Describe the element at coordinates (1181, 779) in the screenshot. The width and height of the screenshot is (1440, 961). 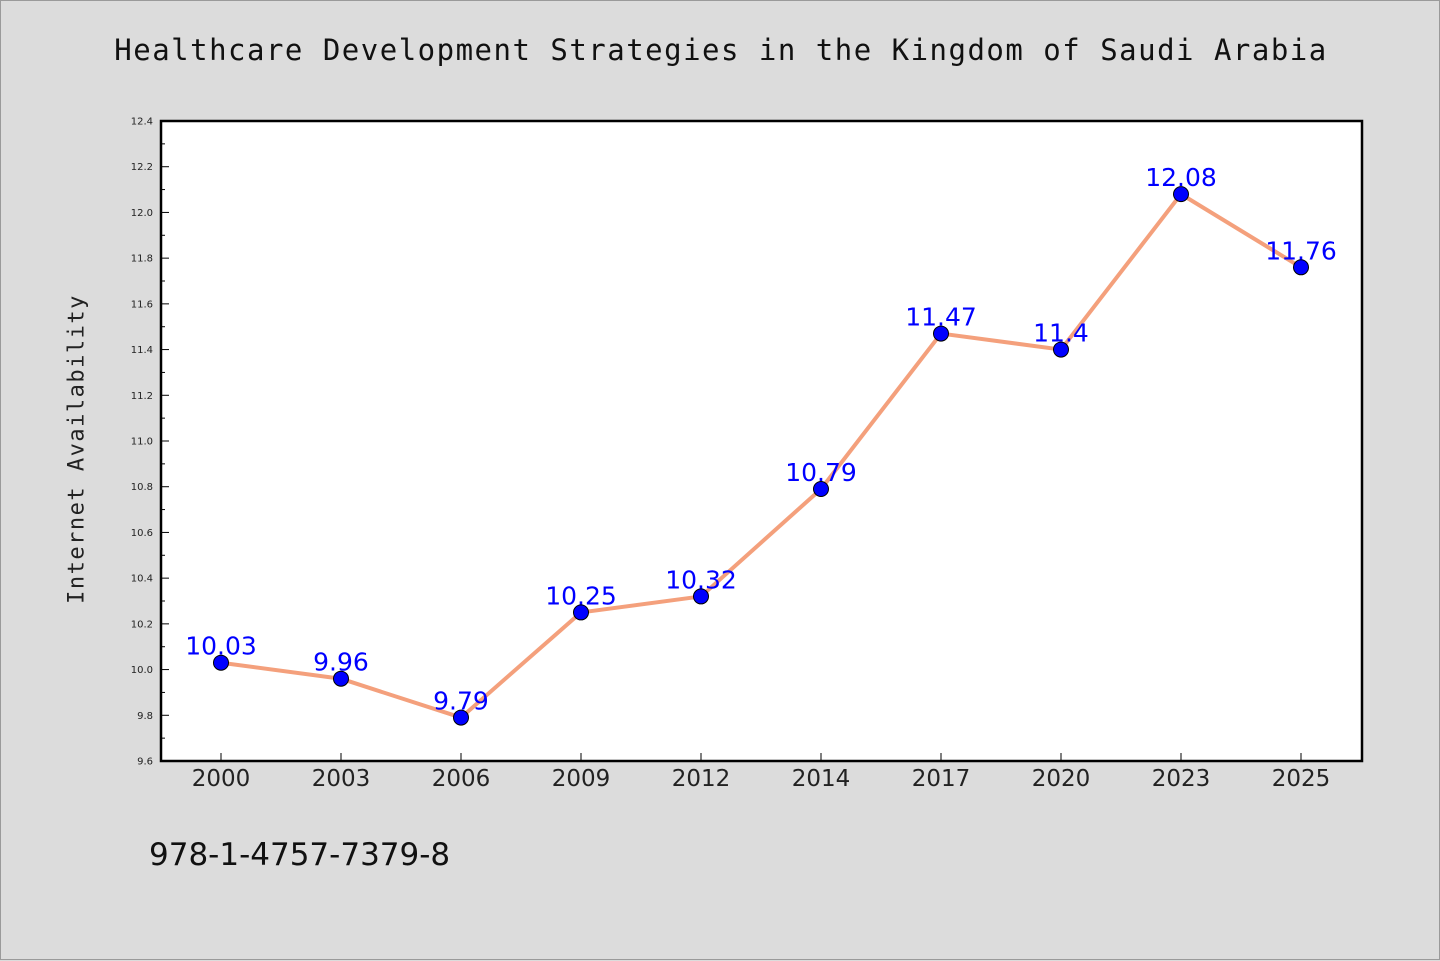
I see `x-tick-label: 2023` at that location.